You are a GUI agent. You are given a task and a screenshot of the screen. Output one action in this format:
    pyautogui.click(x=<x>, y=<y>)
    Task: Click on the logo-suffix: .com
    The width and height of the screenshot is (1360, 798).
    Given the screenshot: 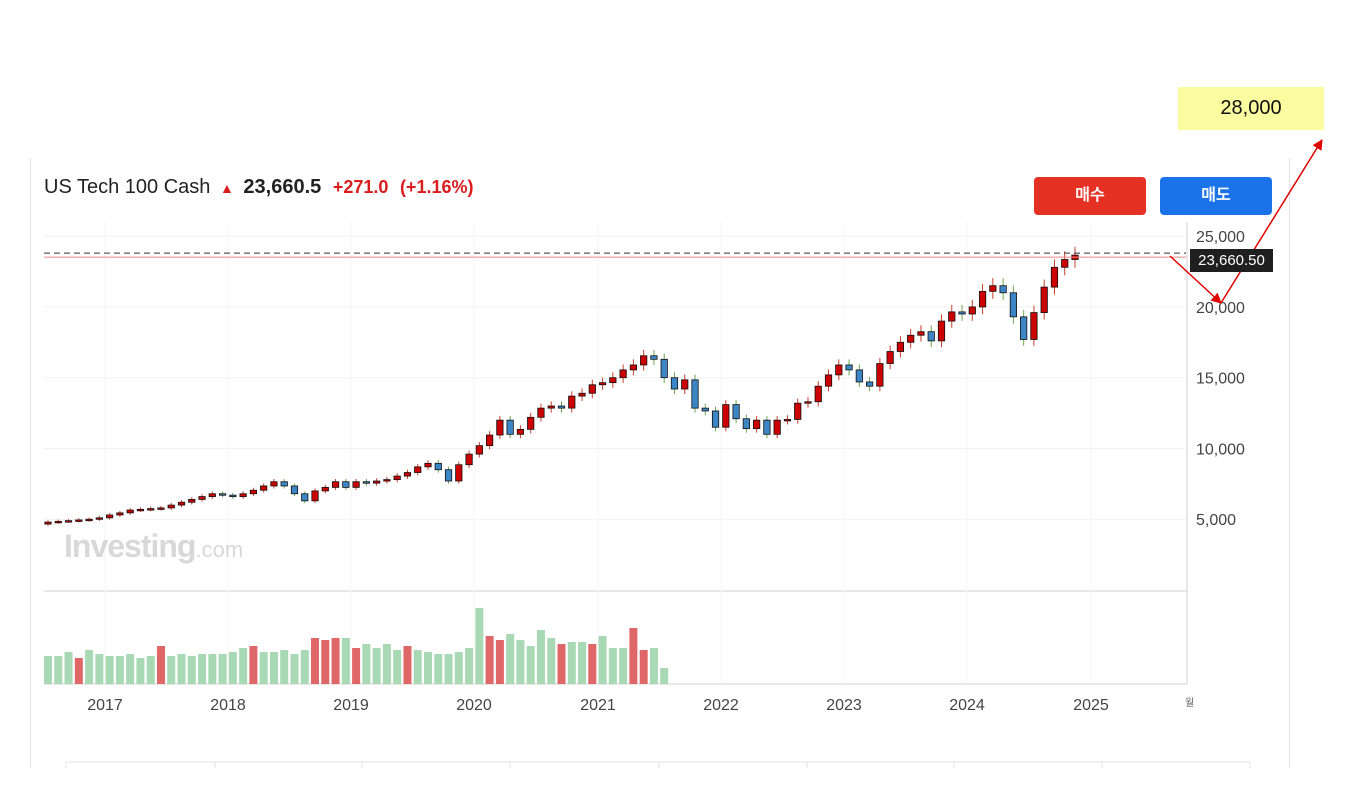 What is the action you would take?
    pyautogui.click(x=219, y=549)
    